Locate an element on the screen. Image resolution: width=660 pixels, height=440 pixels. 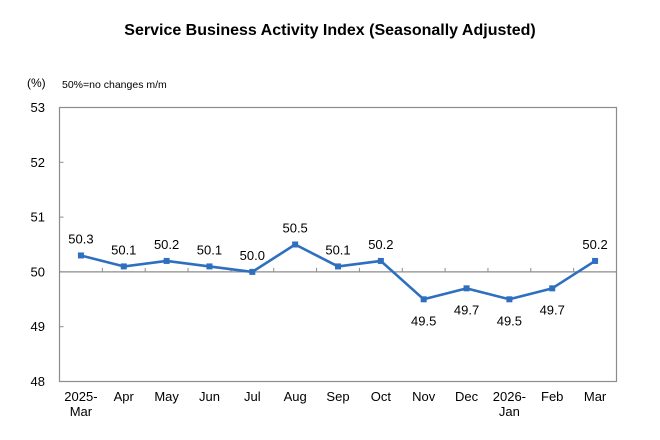
data-label: 50.3 is located at coordinates (80, 238).